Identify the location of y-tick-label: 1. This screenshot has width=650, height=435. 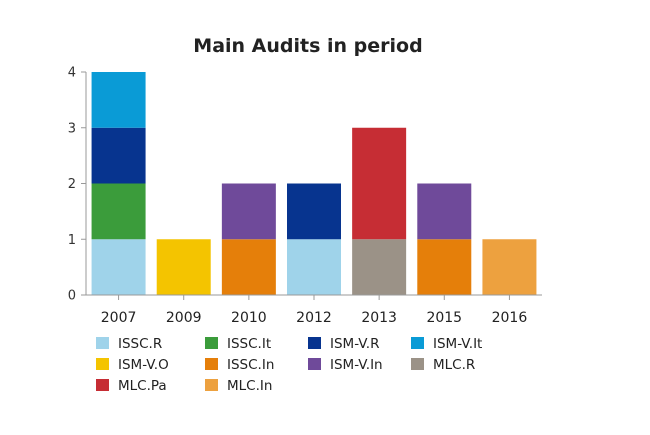
(72, 240).